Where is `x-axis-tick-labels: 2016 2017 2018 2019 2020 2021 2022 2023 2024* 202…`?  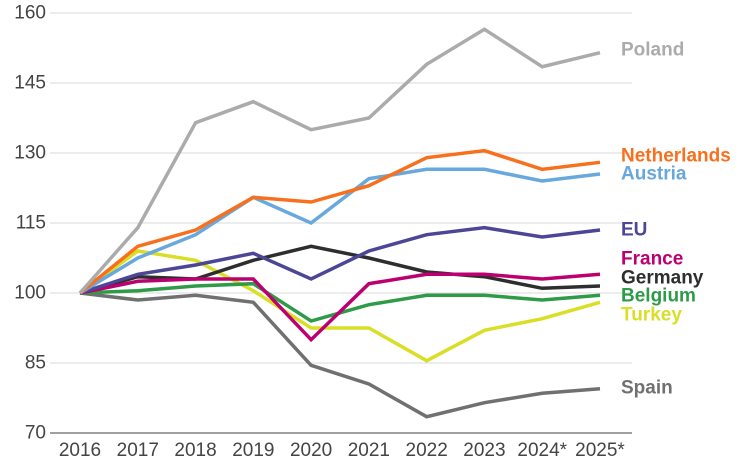 x-axis-tick-labels: 2016 2017 2018 2019 2020 2021 2022 2023 2024* 202… is located at coordinates (342, 450).